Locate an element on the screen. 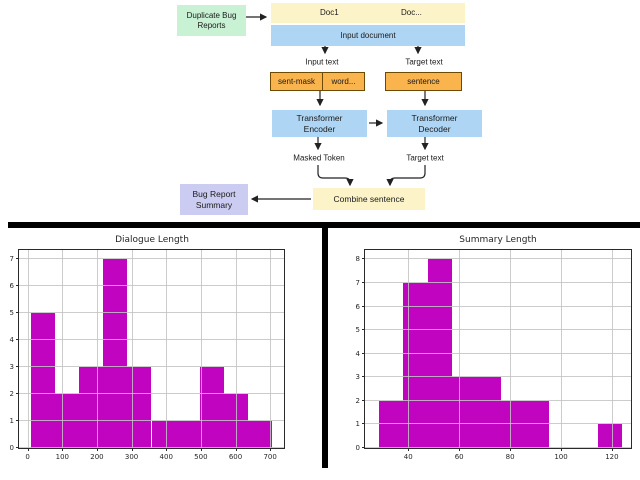 The image size is (640, 480). arrow-maskedtoken-to-combine is located at coordinates (335, 176).